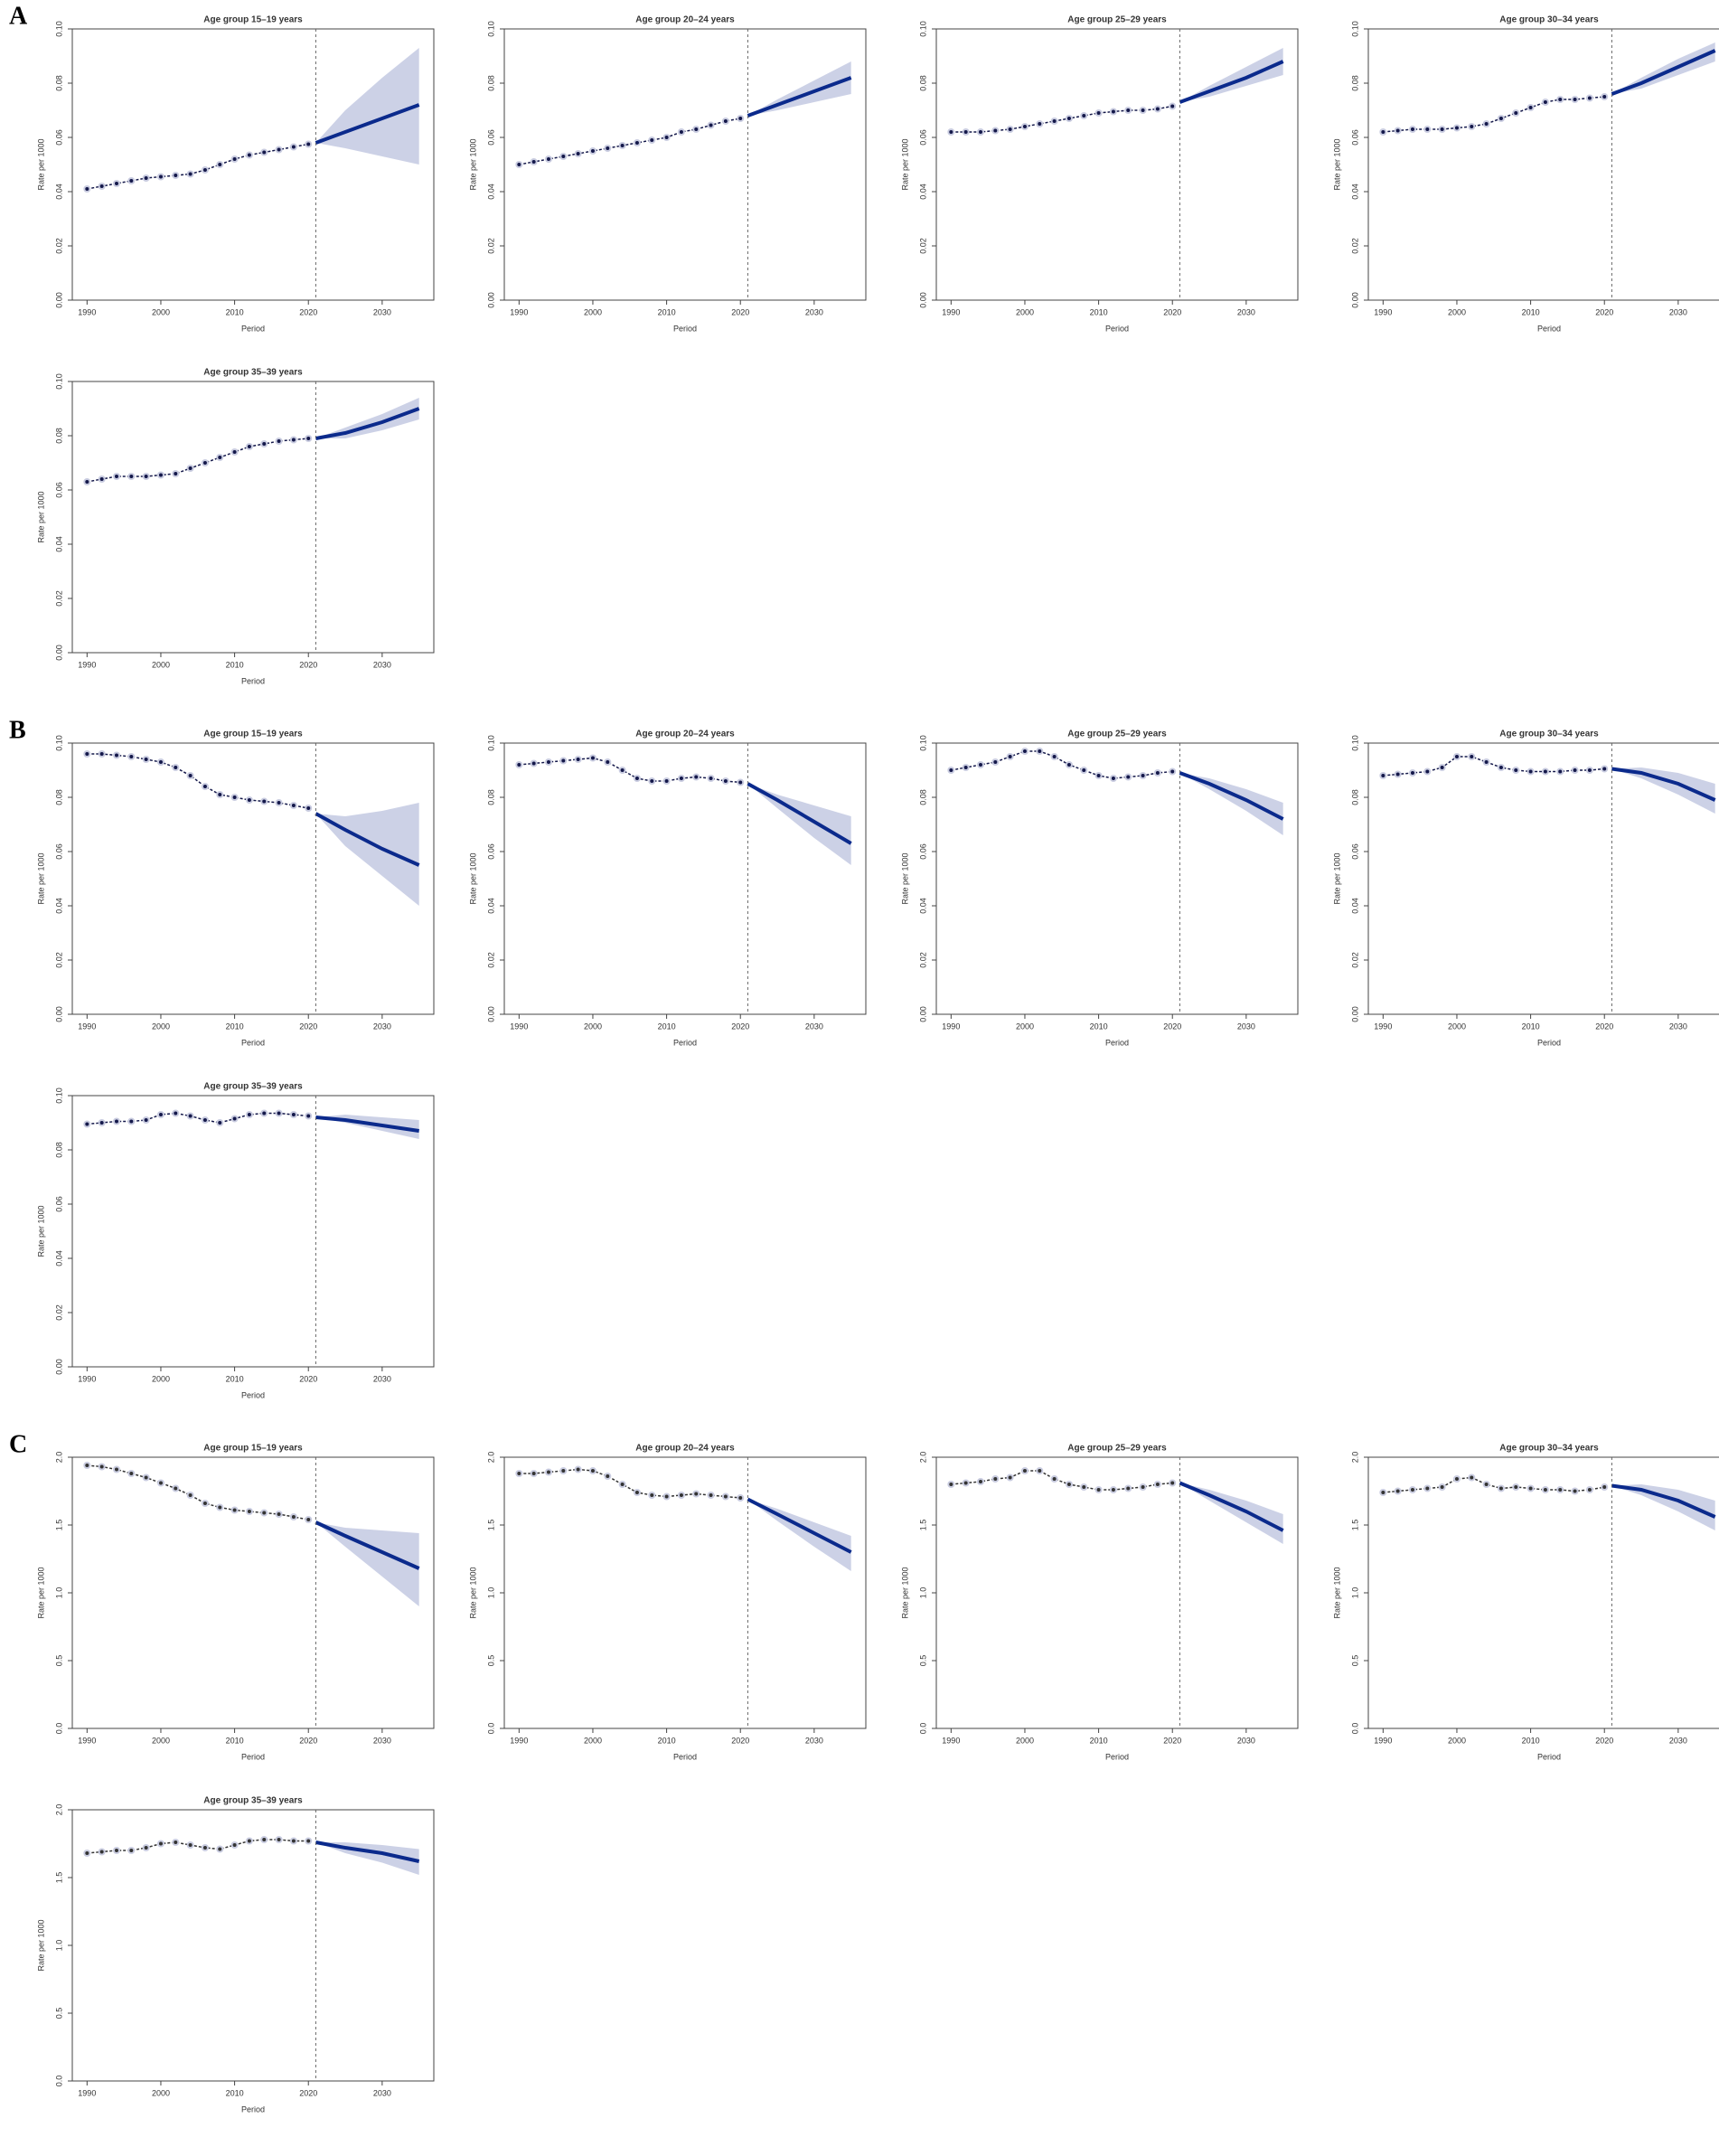  I want to click on y-tick-label: 1.0, so click(1354, 1593).